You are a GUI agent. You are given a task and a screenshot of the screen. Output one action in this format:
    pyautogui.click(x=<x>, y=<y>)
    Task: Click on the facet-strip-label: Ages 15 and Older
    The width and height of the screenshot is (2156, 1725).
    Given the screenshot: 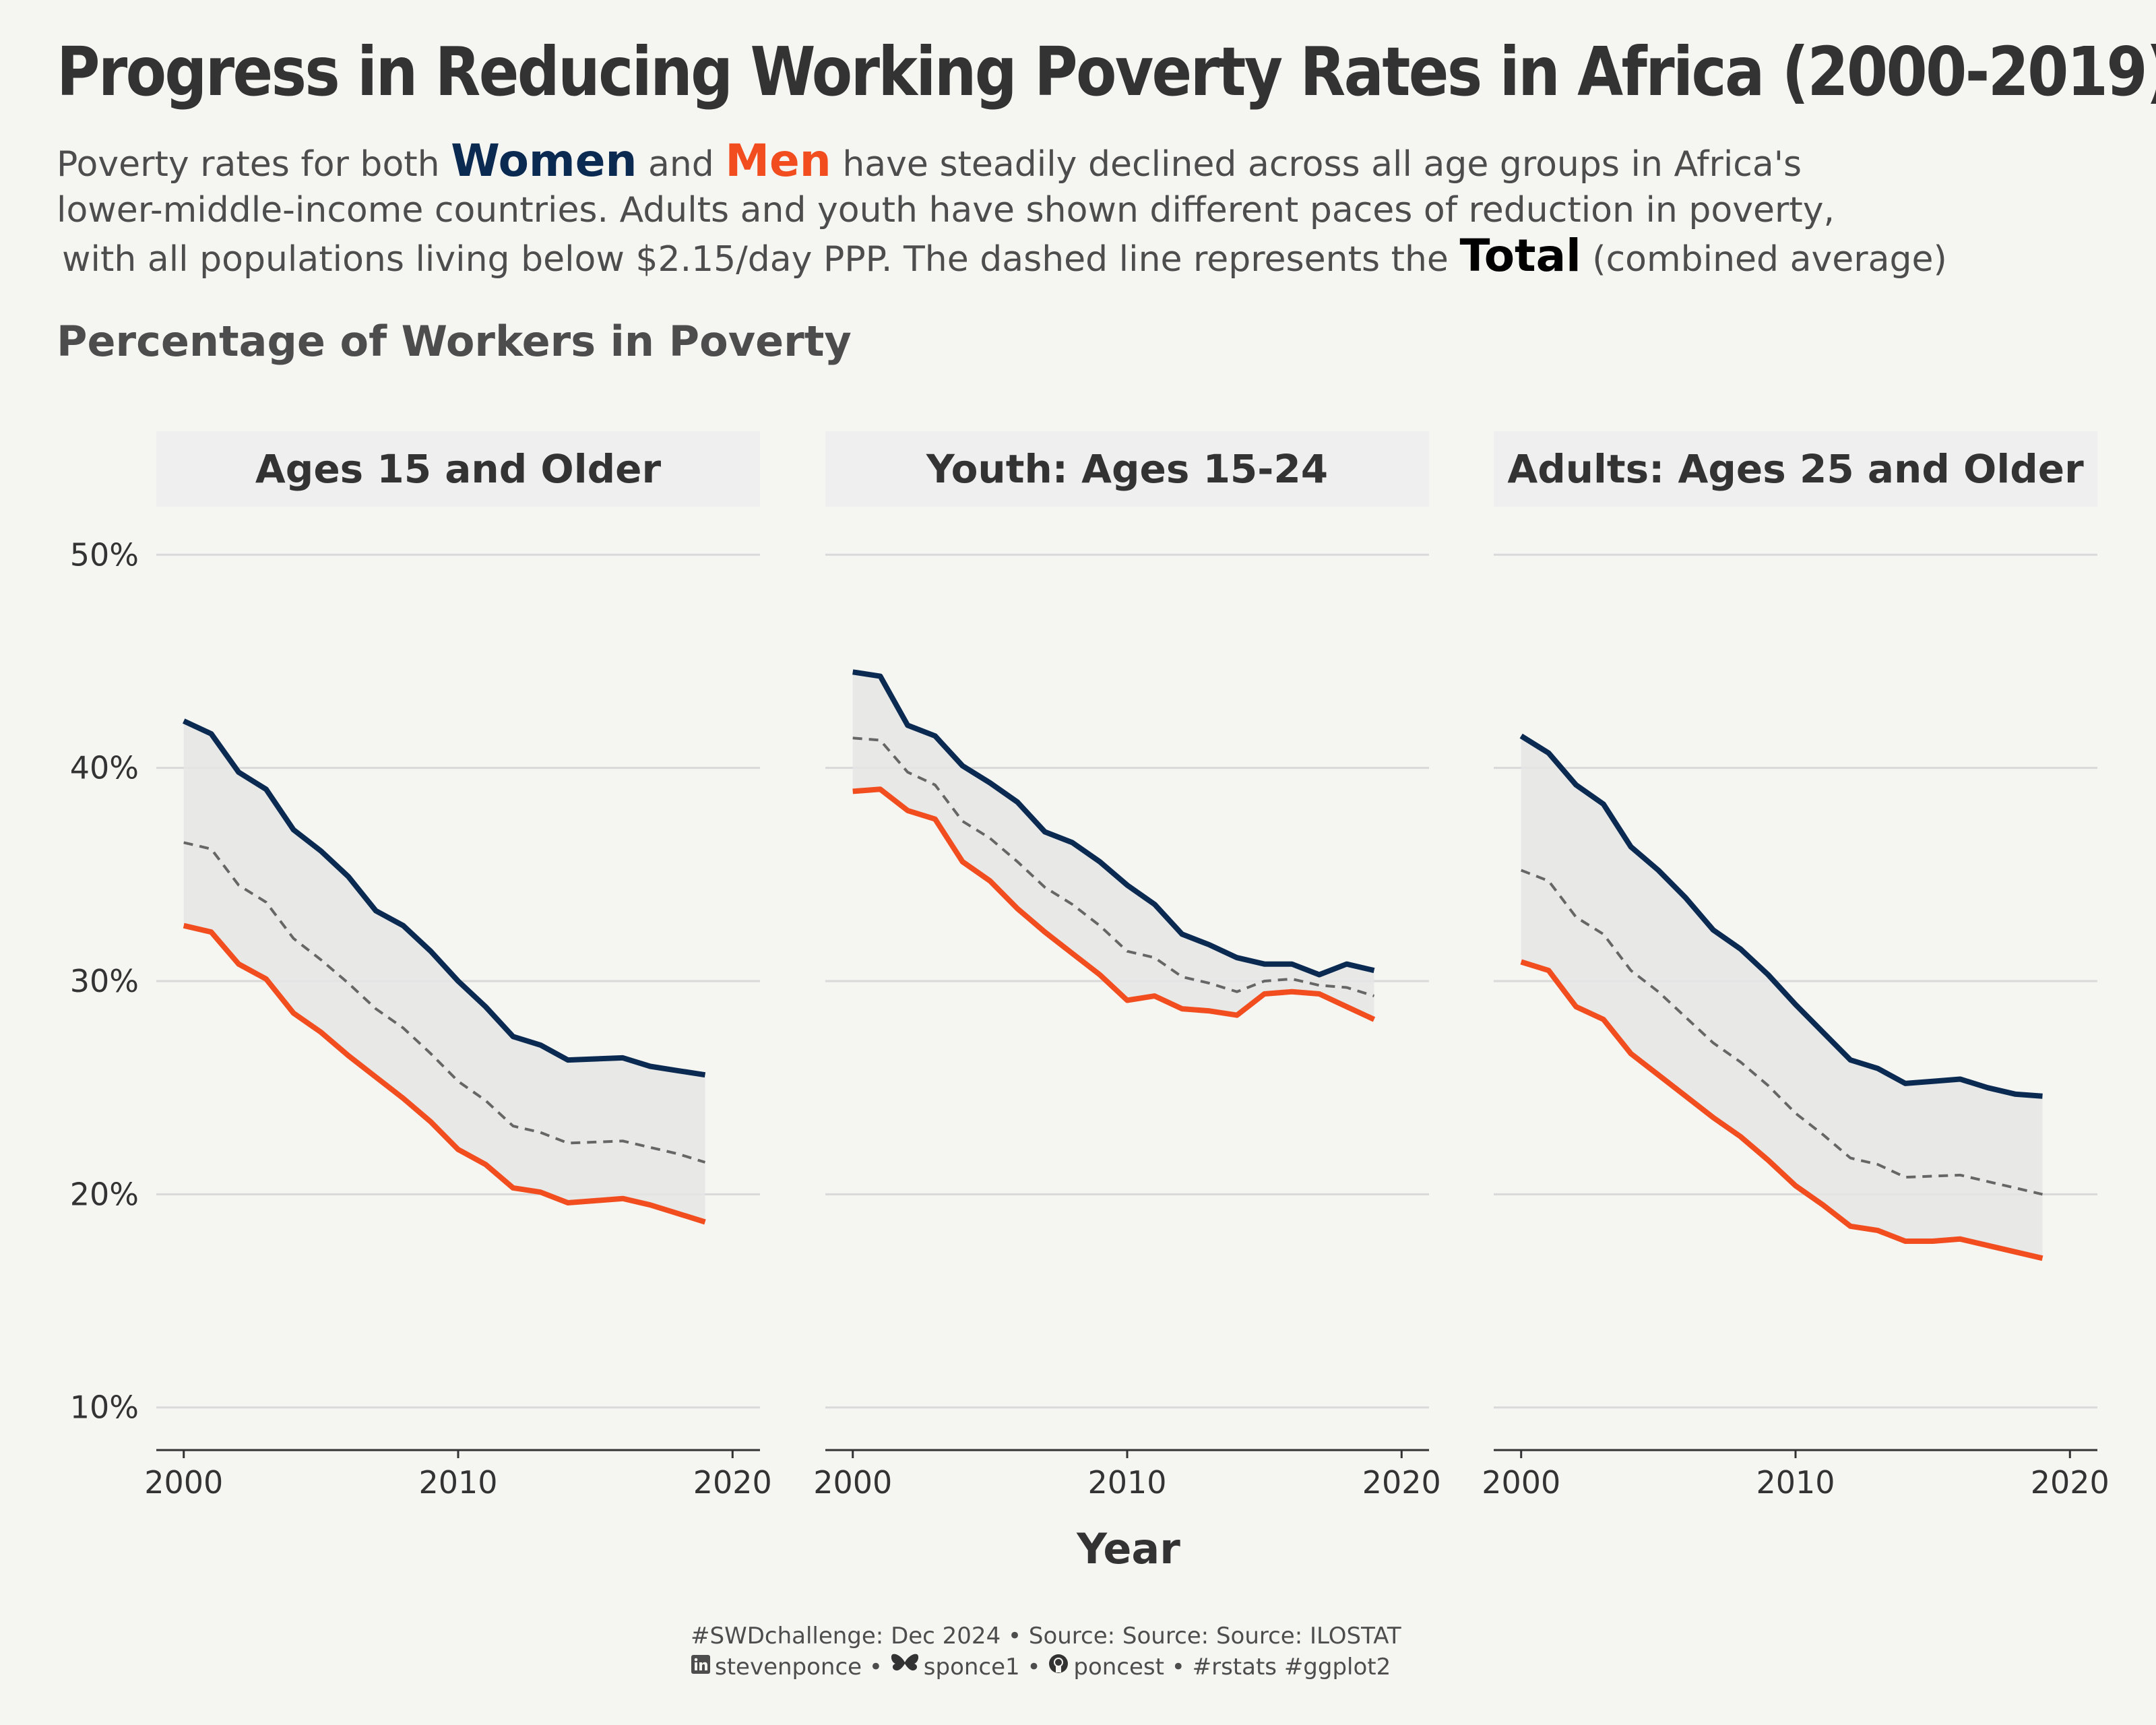 What is the action you would take?
    pyautogui.click(x=458, y=469)
    